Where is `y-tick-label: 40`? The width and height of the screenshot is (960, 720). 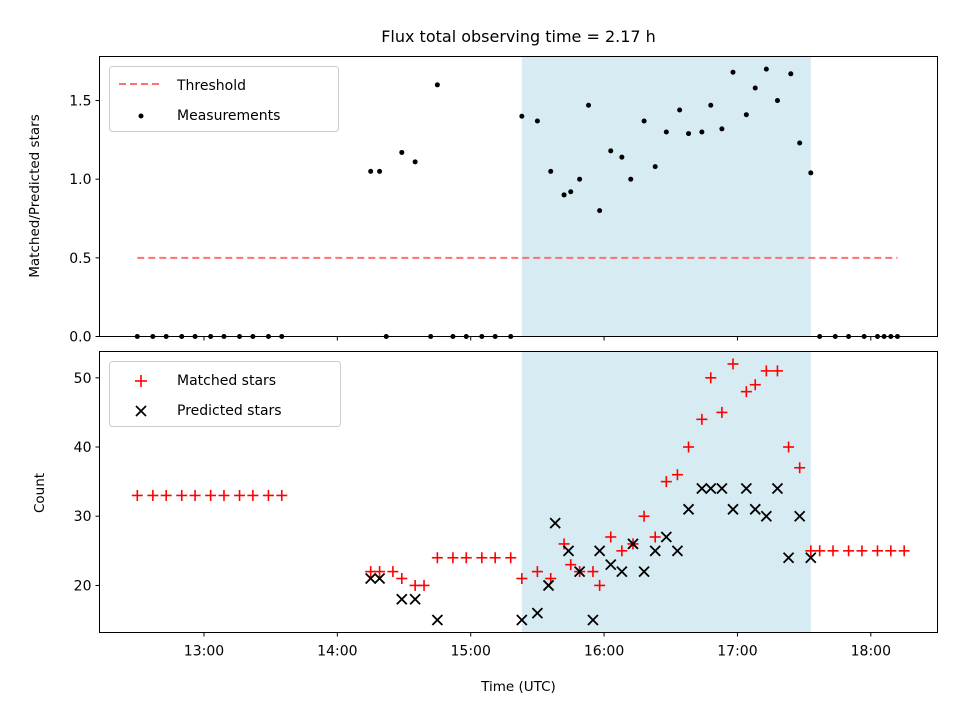 y-tick-label: 40 is located at coordinates (83, 448).